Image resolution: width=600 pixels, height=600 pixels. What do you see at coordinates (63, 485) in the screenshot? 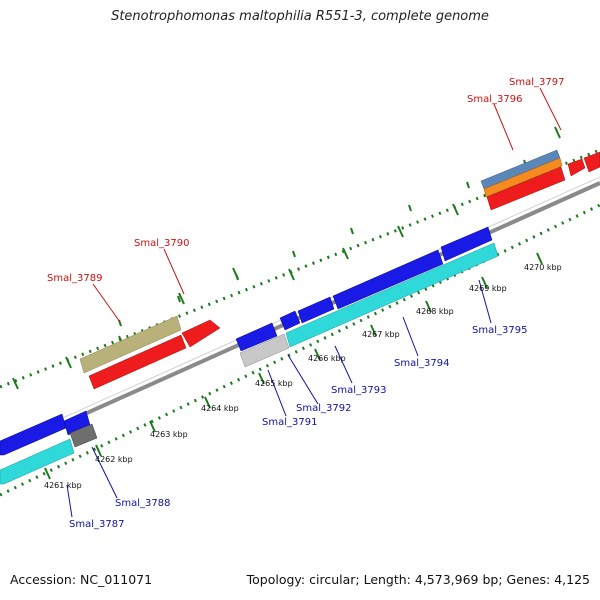
I see `tick-label-4261: 4261 kbp` at bounding box center [63, 485].